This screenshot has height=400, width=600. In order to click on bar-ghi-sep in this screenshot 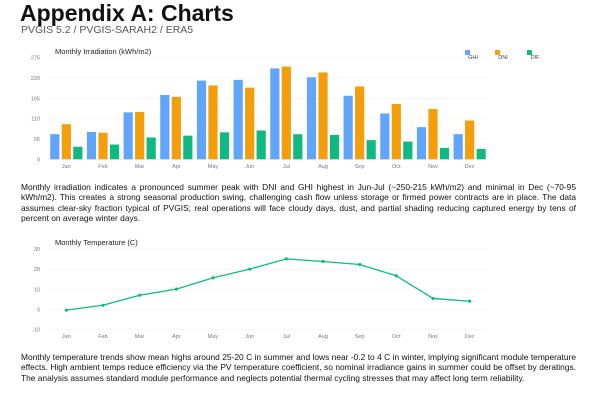, I will do `click(348, 127)`.